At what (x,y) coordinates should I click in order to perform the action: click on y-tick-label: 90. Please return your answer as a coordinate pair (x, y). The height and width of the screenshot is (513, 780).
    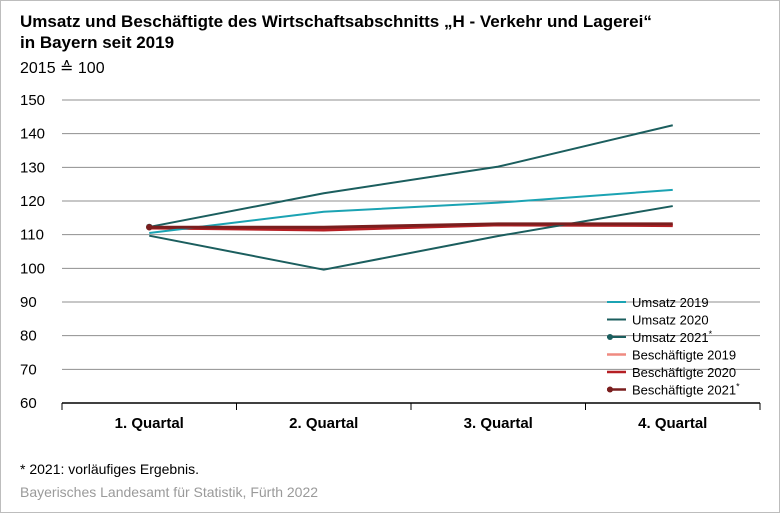
    Looking at the image, I should click on (28, 302).